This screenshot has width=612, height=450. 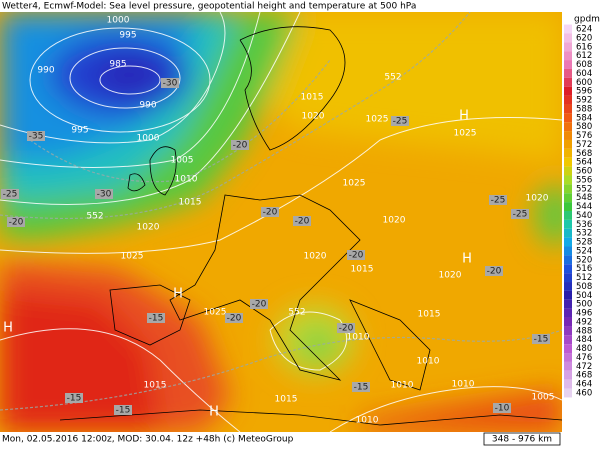 What do you see at coordinates (584, 260) in the screenshot?
I see `legend-value: 520` at bounding box center [584, 260].